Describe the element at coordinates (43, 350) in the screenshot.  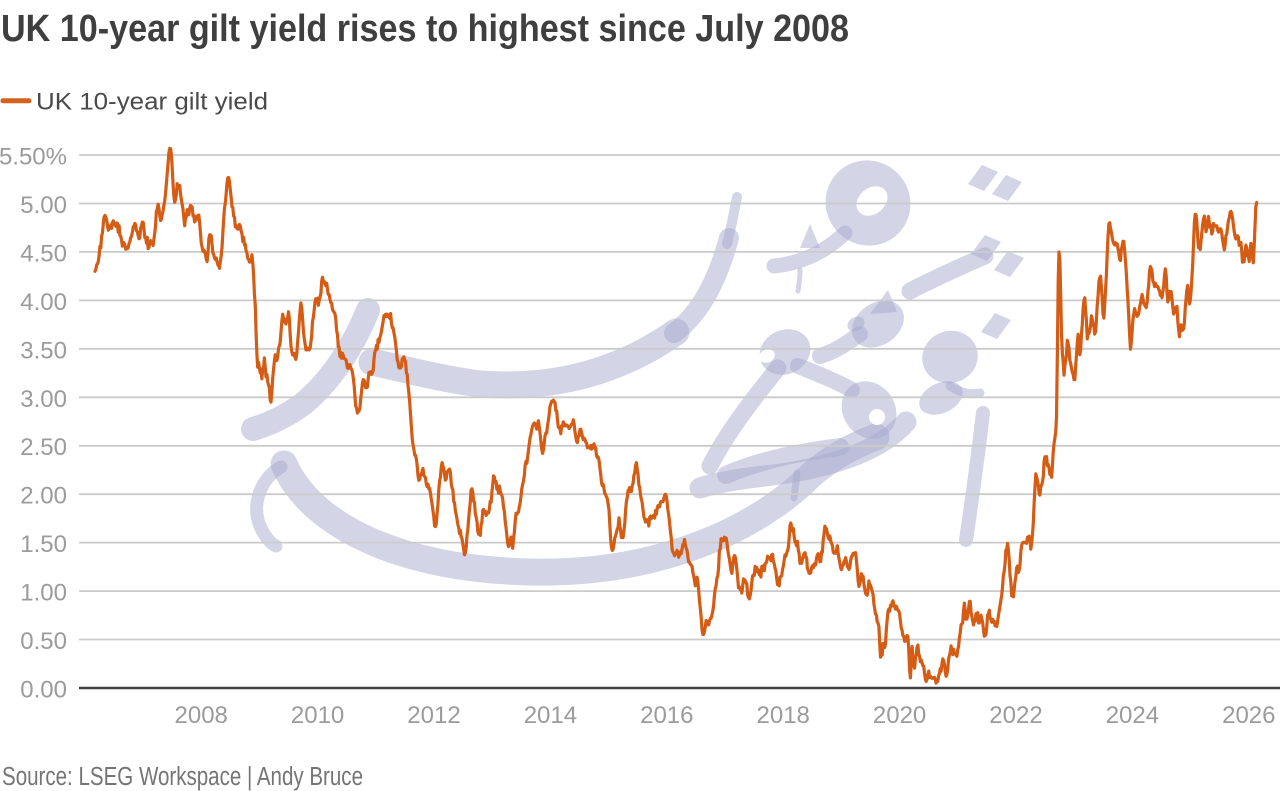
I see `svg-text: 3.50` at that location.